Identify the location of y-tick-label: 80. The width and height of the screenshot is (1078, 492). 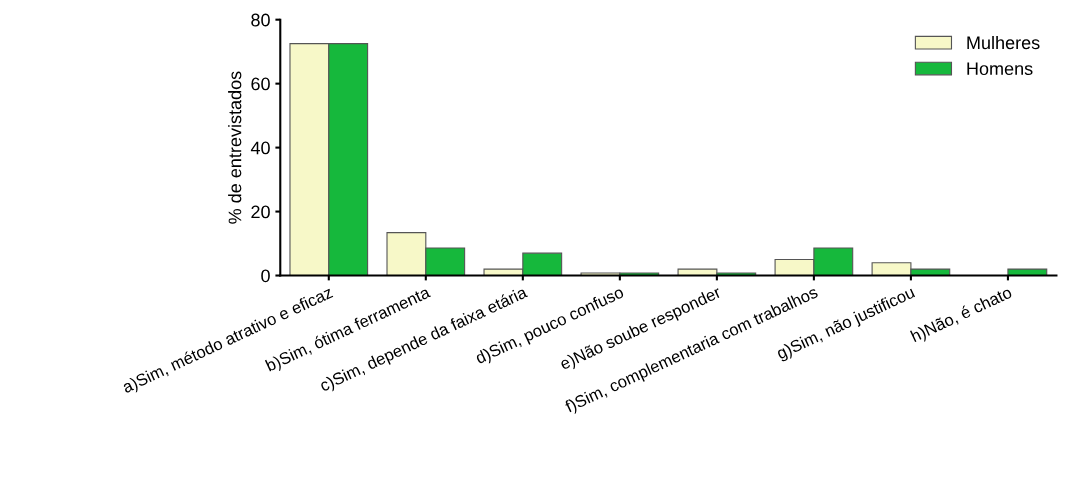
(260, 20).